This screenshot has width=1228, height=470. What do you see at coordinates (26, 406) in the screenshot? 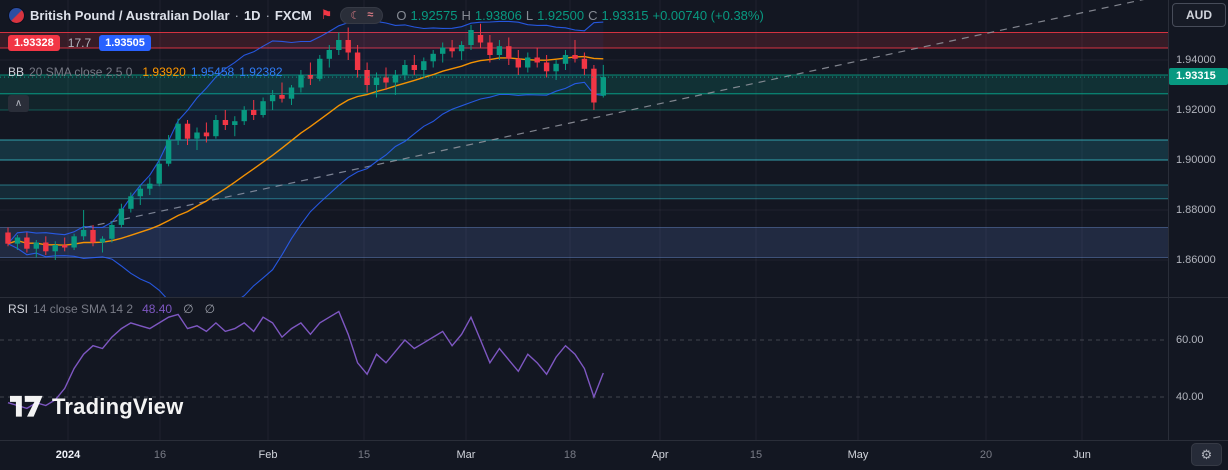
I see `tradingview-logo-icon` at bounding box center [26, 406].